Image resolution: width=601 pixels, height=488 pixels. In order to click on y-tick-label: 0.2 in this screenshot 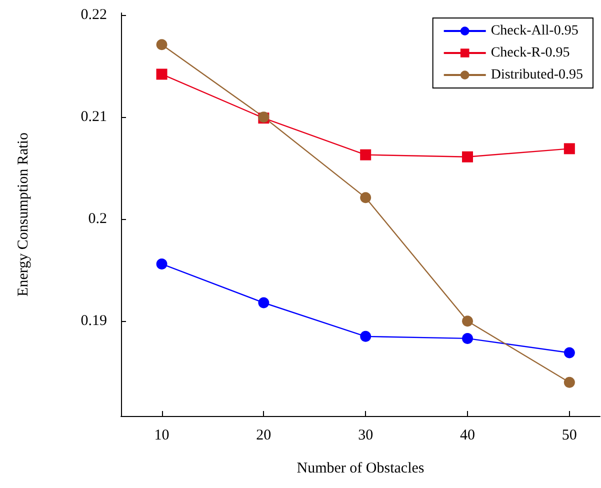, I will do `click(97, 219)`.